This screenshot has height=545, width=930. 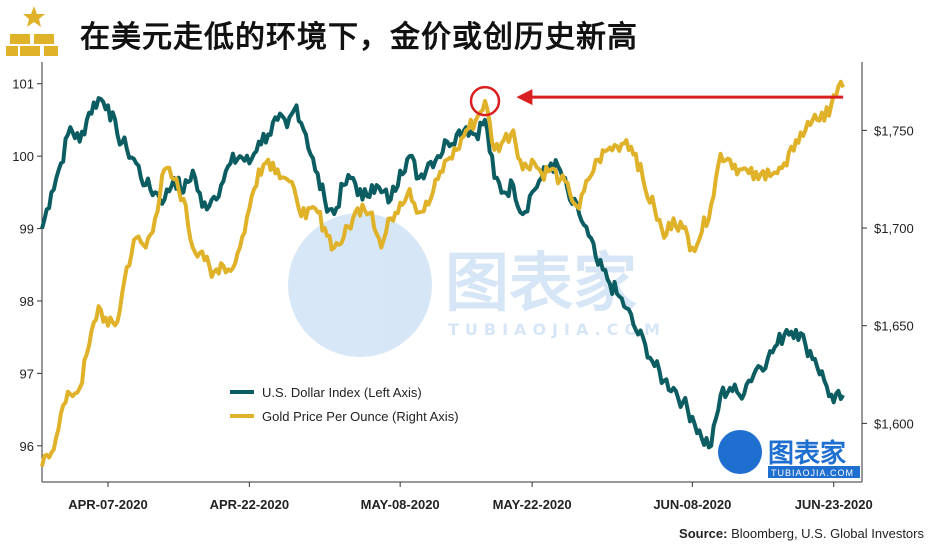 What do you see at coordinates (359, 37) in the screenshot?
I see `page-title: 在美元走低的环境下，金价或创历史新高` at bounding box center [359, 37].